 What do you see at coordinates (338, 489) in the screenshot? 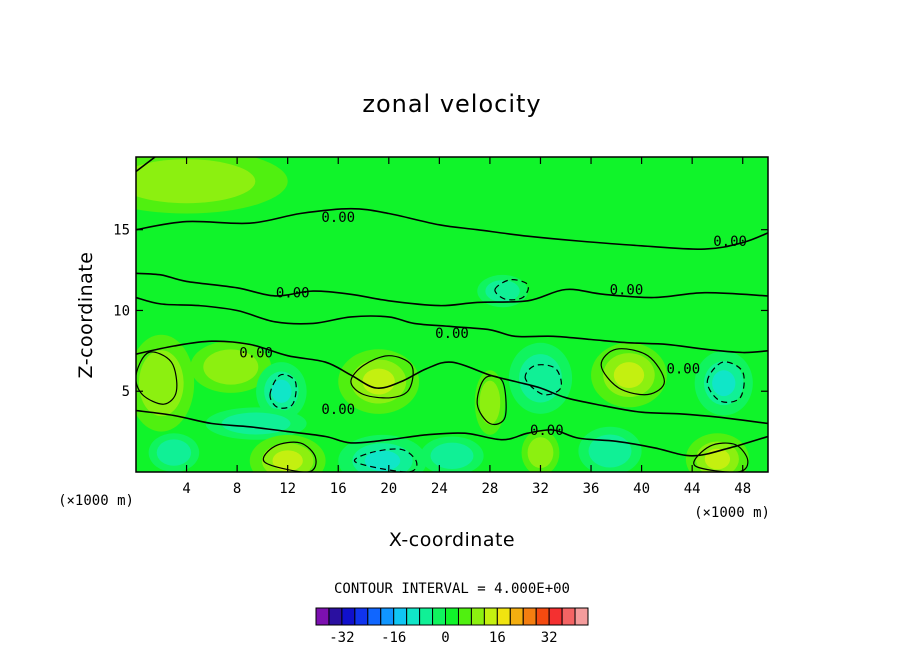
I see `x-tick-label: 16` at bounding box center [338, 489].